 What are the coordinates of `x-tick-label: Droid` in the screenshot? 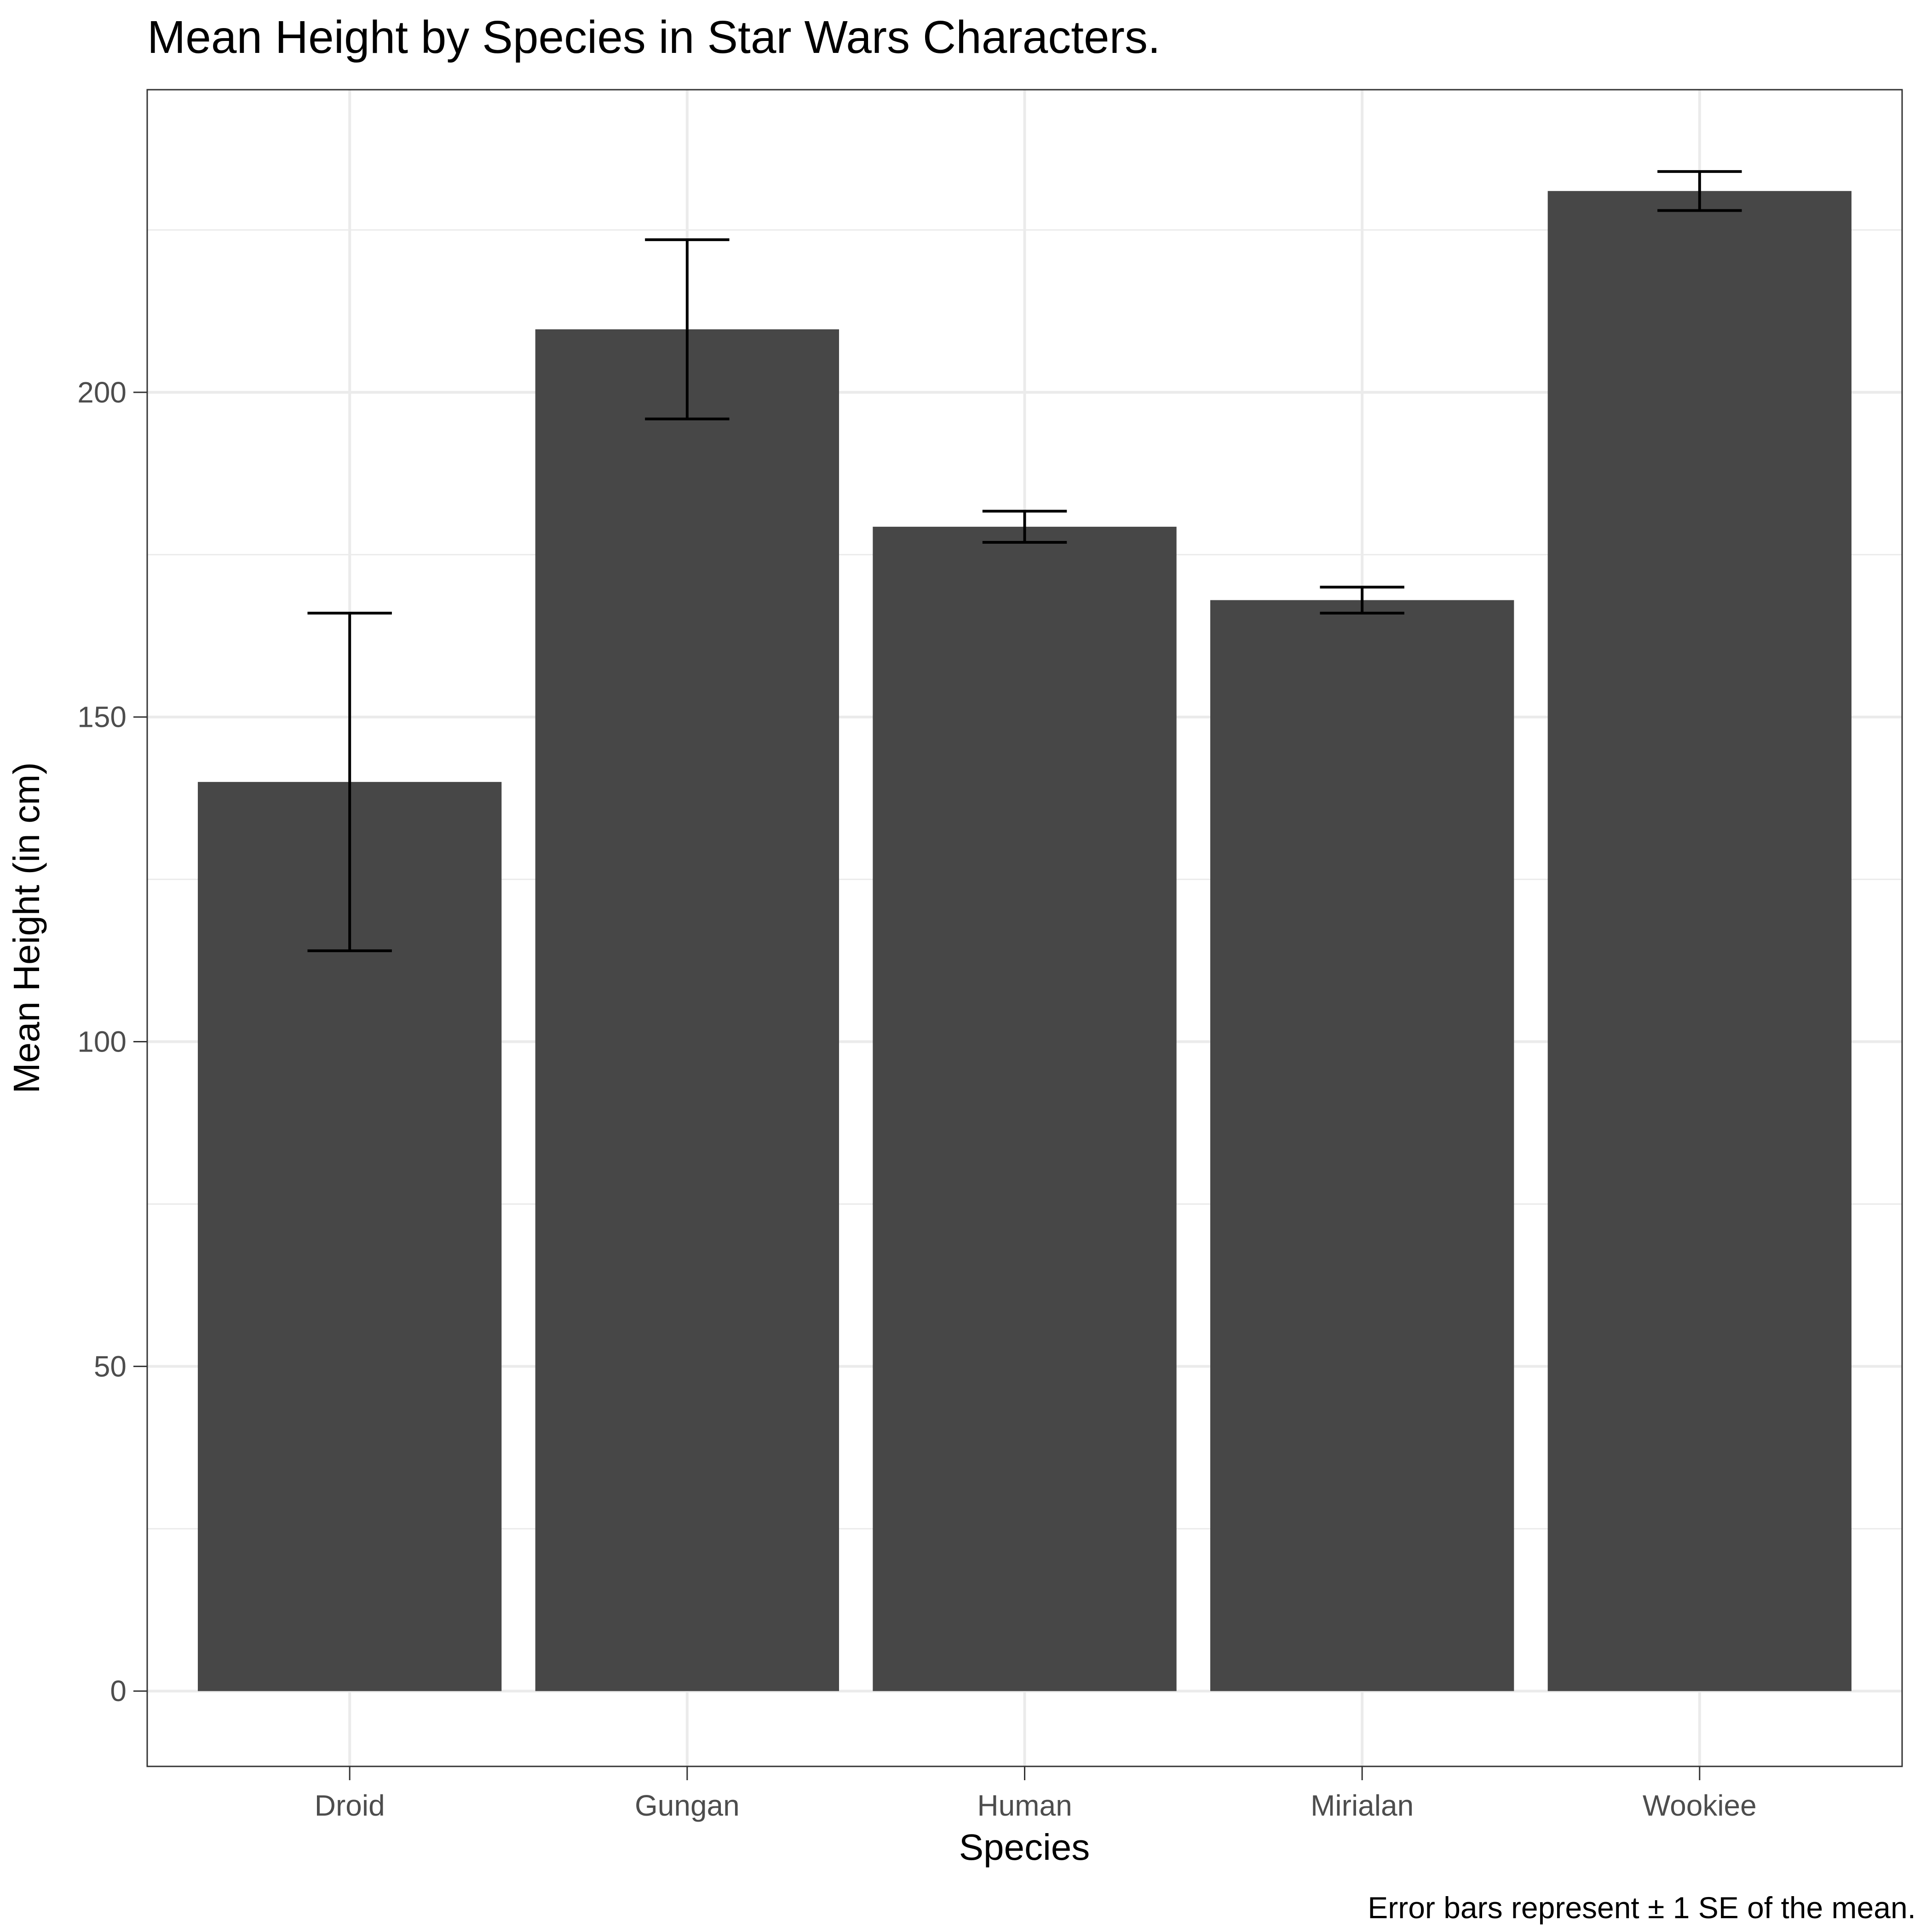 It's located at (350, 1805).